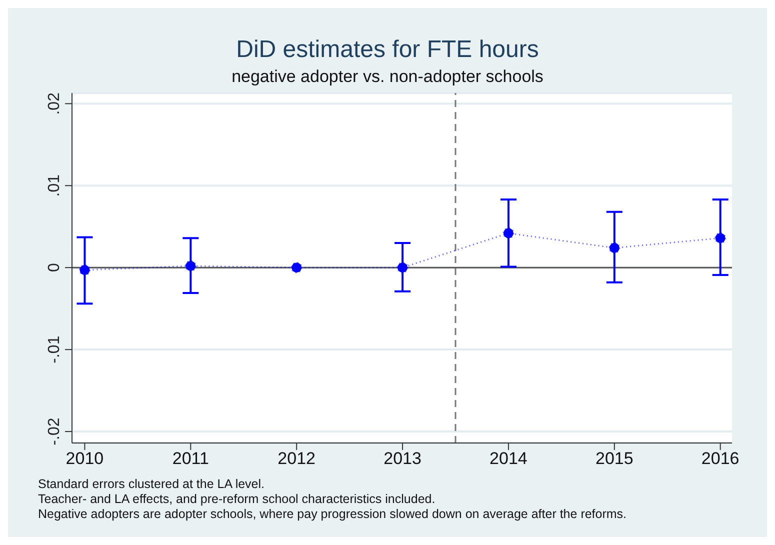 This screenshot has width=775, height=545. What do you see at coordinates (85, 458) in the screenshot?
I see `x-tick-label: 2010` at bounding box center [85, 458].